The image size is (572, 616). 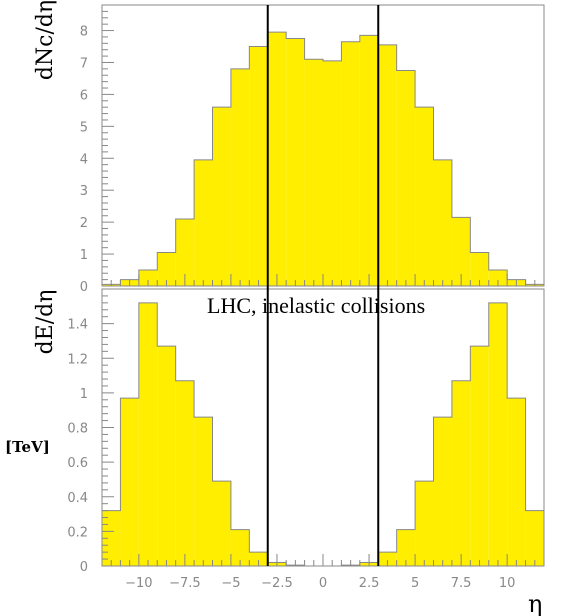 I want to click on x-tick-label: −7.5, so click(x=185, y=583).